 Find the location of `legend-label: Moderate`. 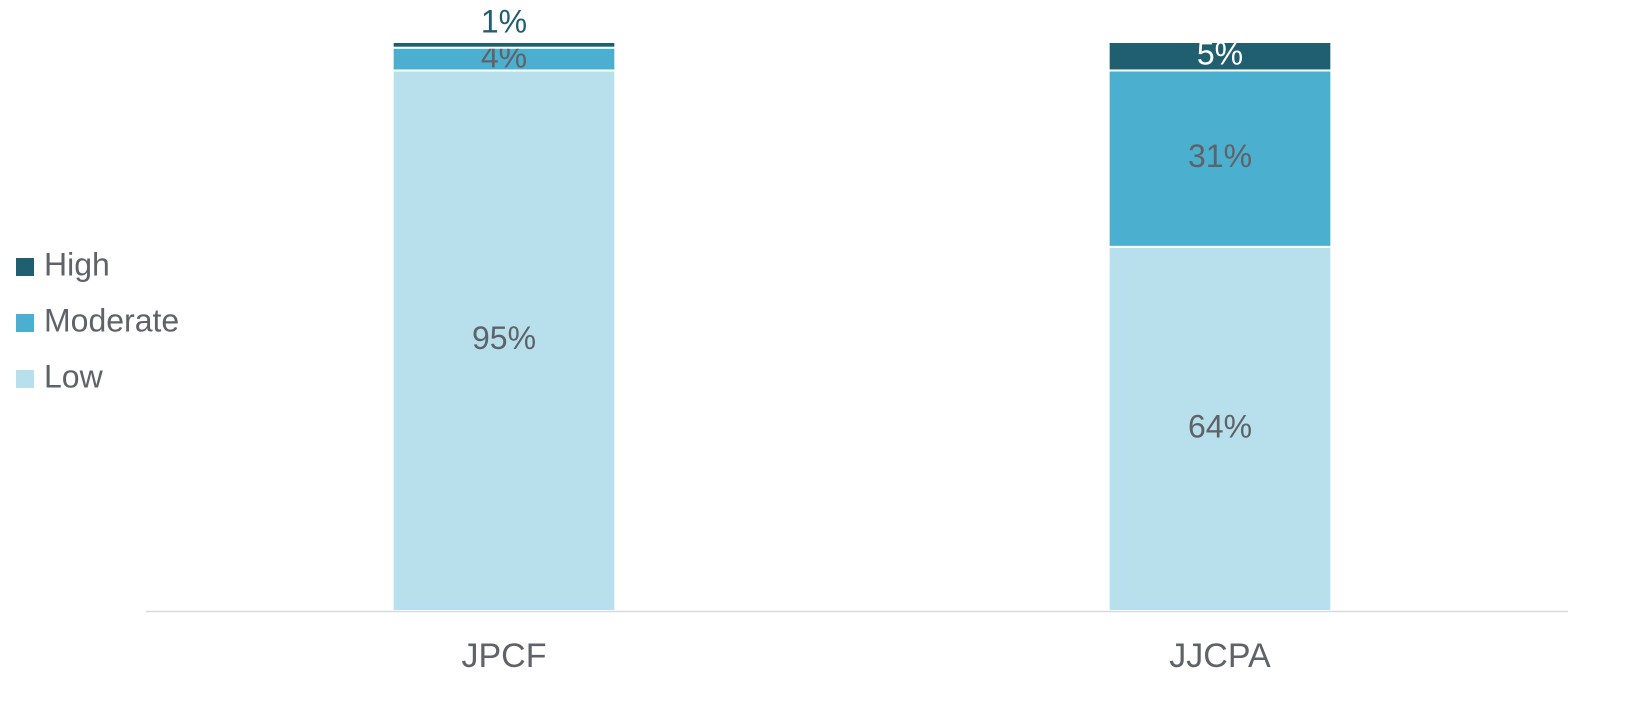

legend-label: Moderate is located at coordinates (111, 320).